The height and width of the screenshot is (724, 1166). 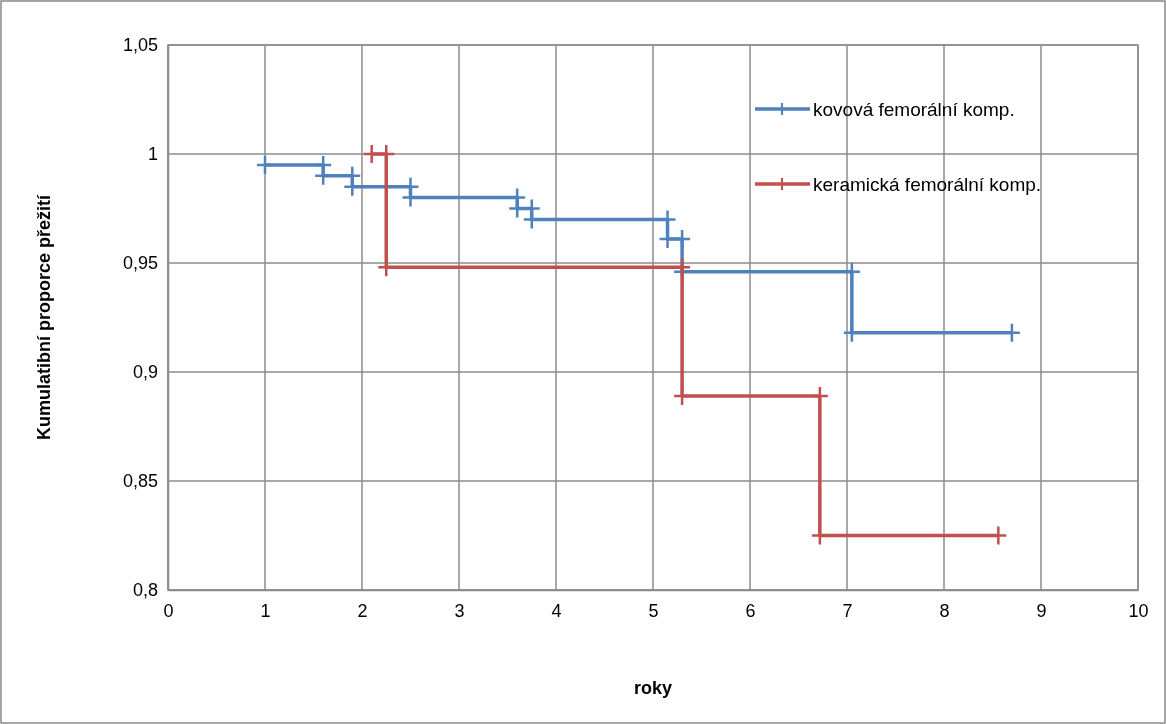 I want to click on x-tick-label: 10, so click(x=1138, y=610).